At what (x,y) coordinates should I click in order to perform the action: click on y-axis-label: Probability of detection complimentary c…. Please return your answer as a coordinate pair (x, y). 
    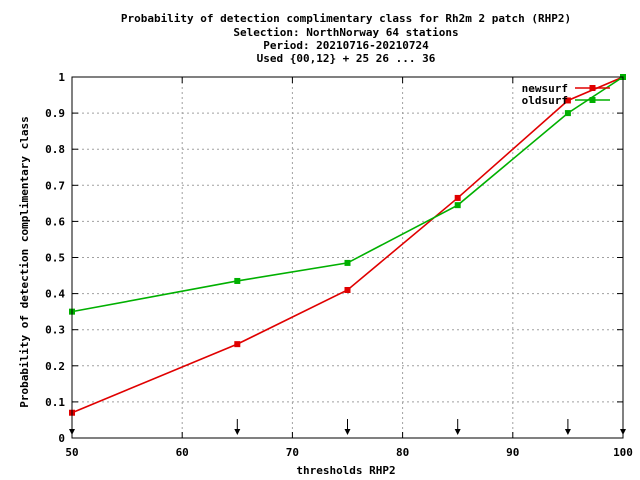
    Looking at the image, I should click on (24, 261).